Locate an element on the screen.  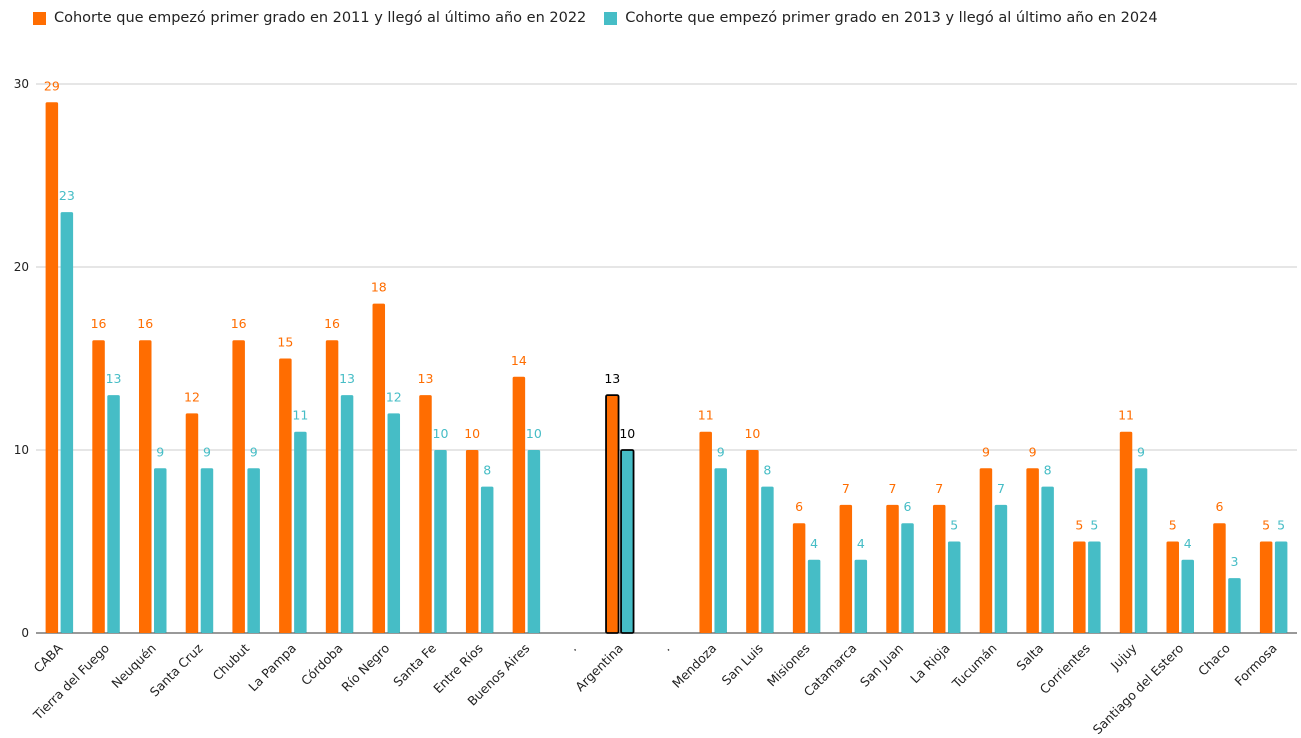
y-tick-label: 0 is located at coordinates (25, 633).